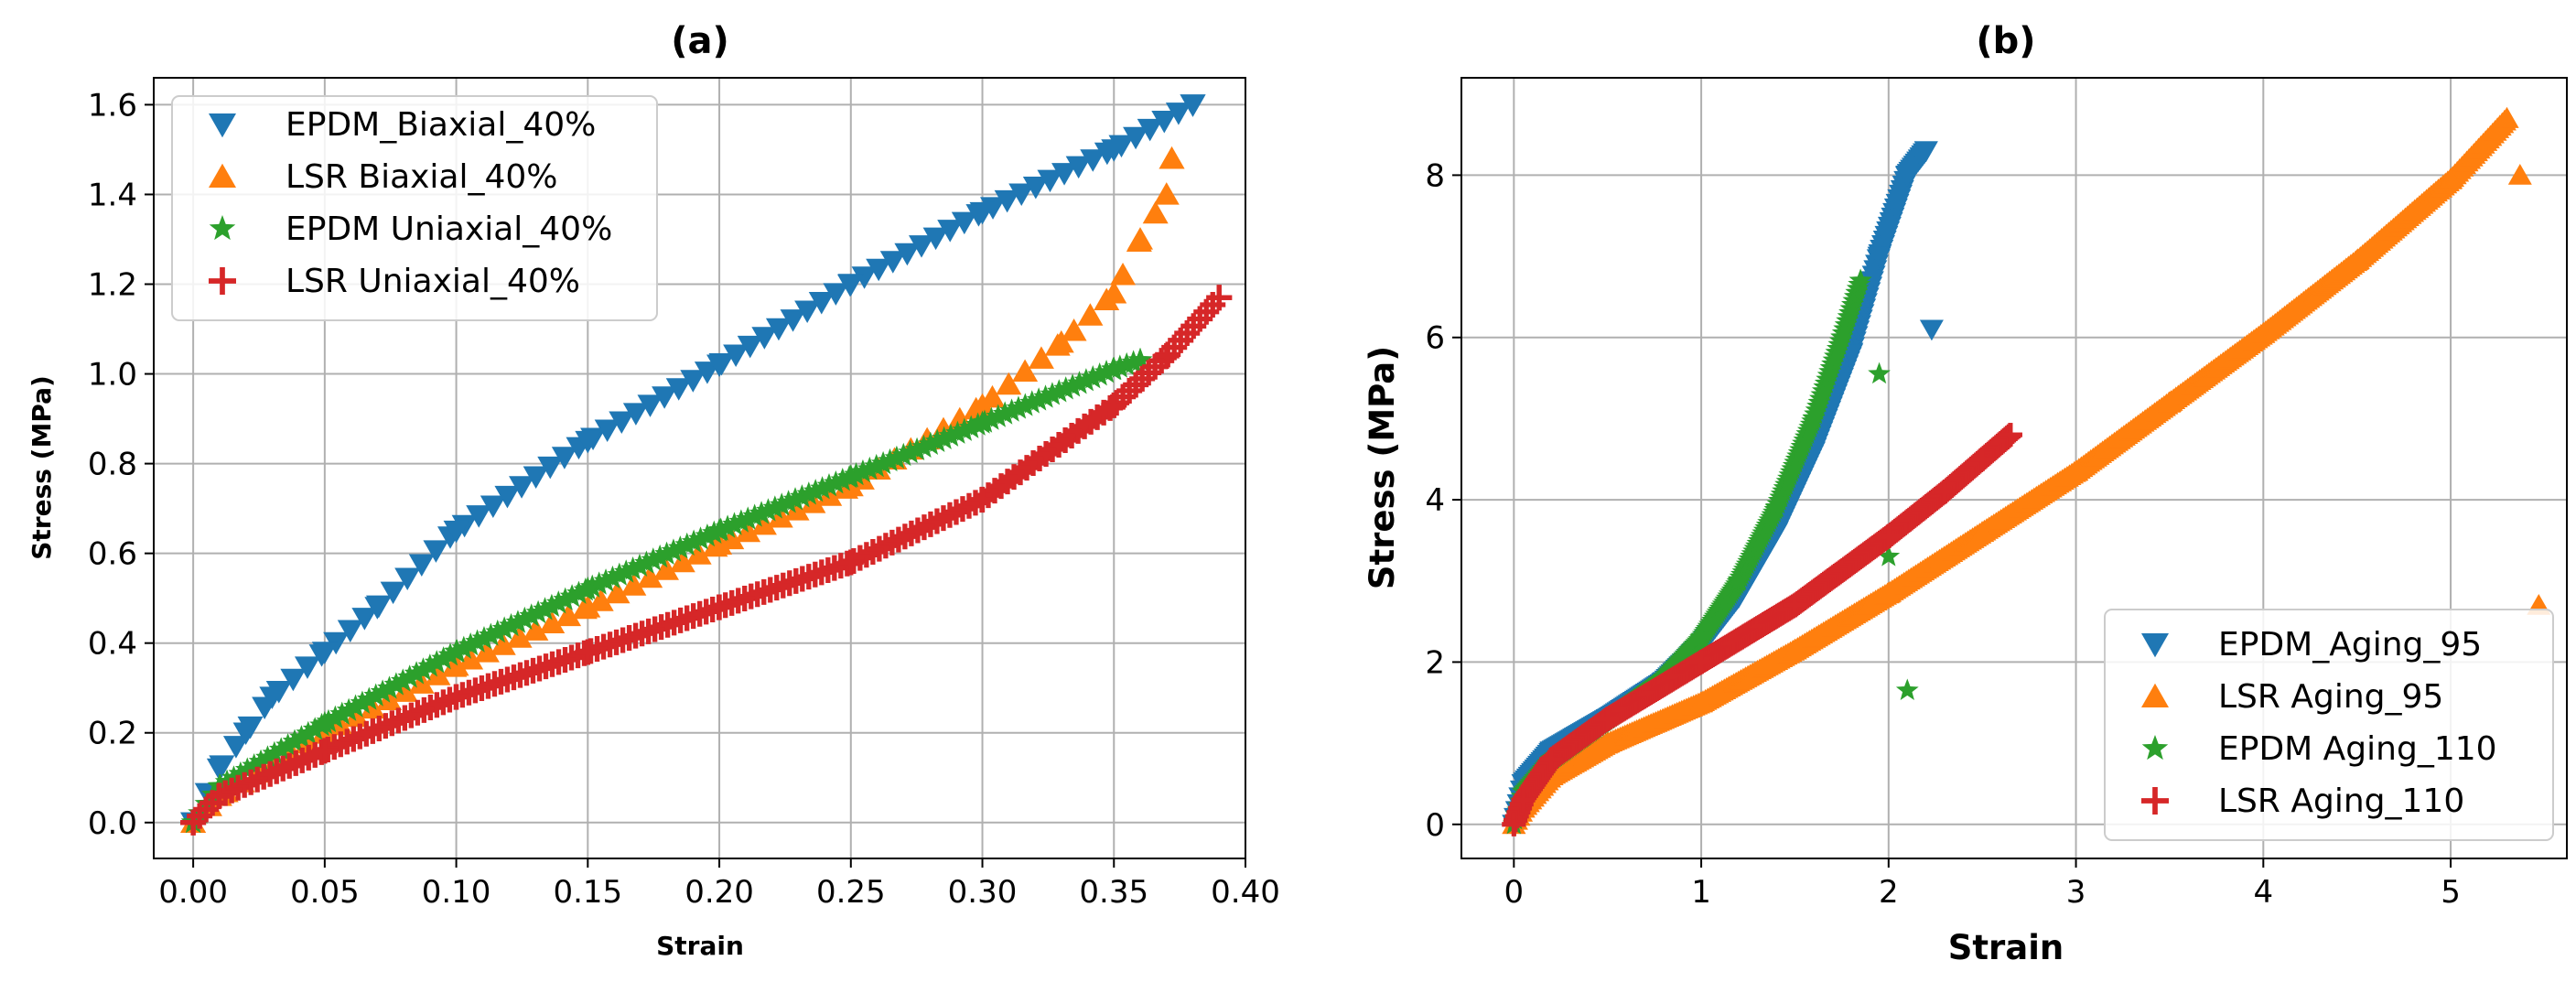 The width and height of the screenshot is (2576, 982). I want to click on legend-item-lsr-aging-110: LSR Aging_110, so click(2302, 801).